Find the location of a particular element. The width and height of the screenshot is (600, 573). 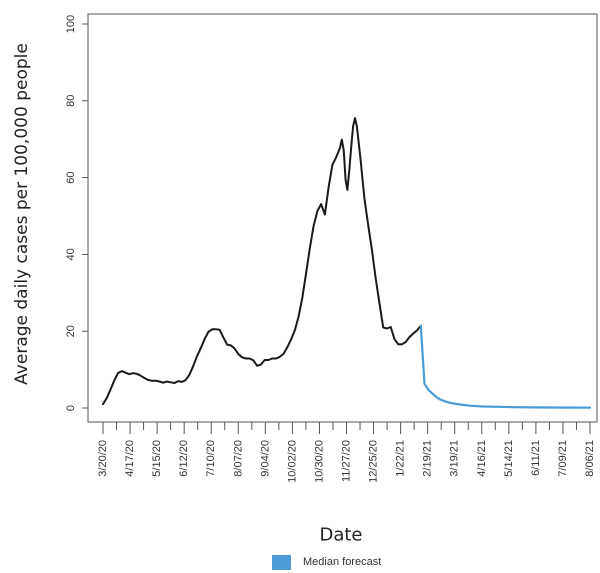

x-axis-title: Date is located at coordinates (340, 535).